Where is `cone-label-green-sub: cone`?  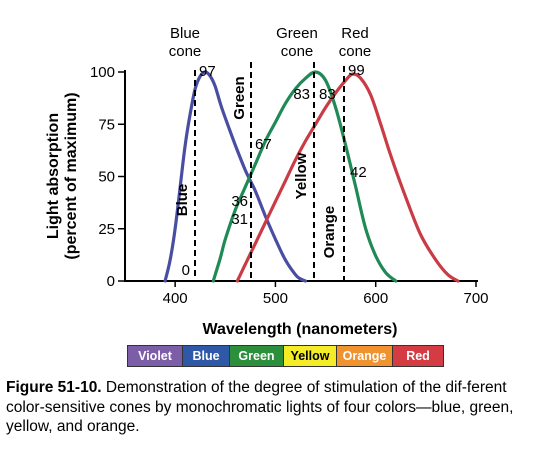
cone-label-green-sub: cone is located at coordinates (297, 51).